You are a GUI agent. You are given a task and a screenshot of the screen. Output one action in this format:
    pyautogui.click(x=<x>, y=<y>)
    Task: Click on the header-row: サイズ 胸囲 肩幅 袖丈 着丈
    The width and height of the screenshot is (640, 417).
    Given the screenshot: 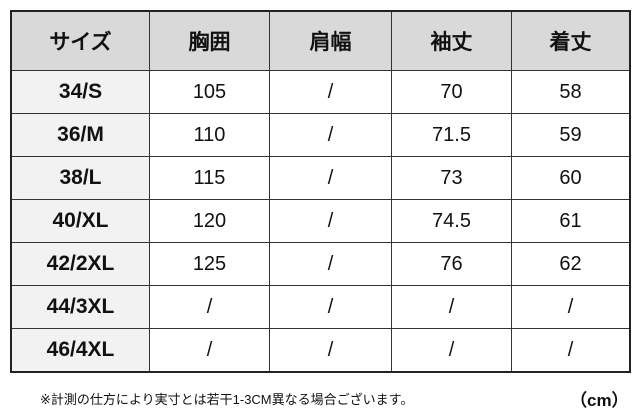 What is the action you would take?
    pyautogui.click(x=320, y=40)
    